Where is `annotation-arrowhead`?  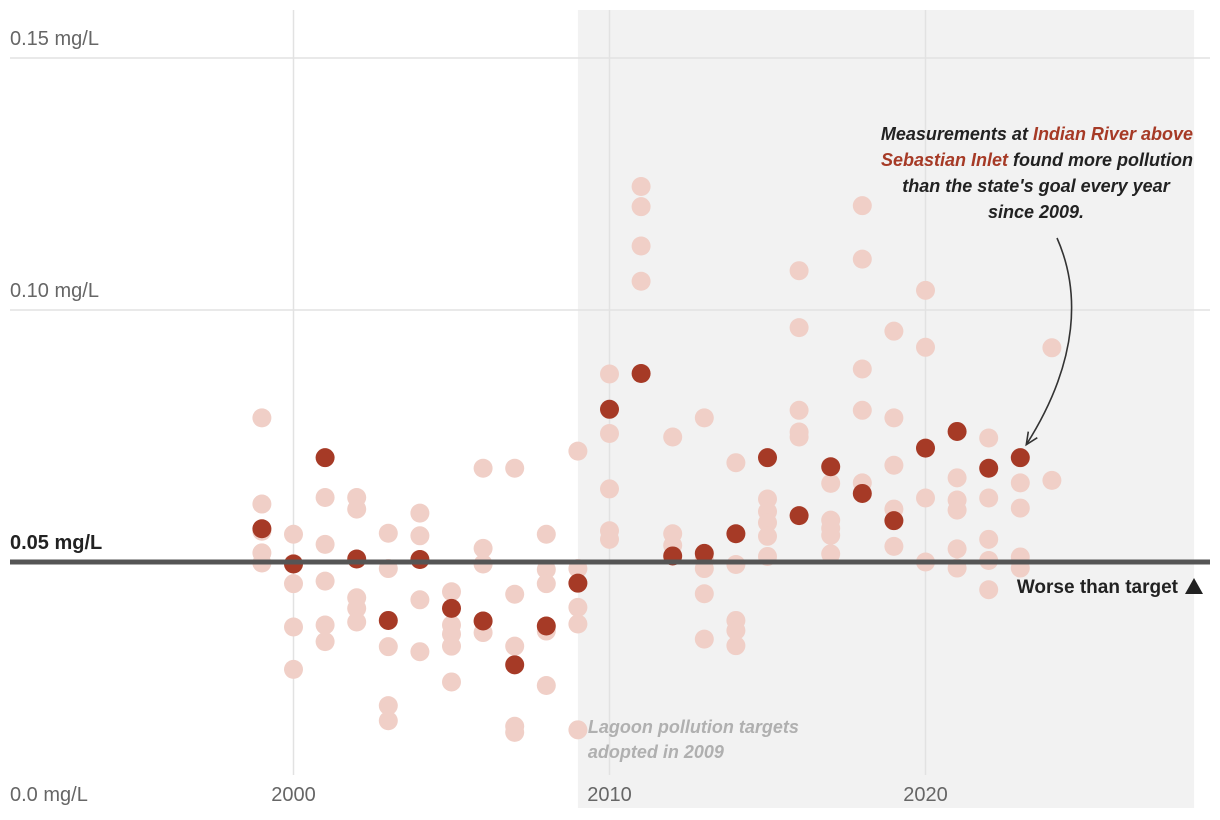 annotation-arrowhead is located at coordinates (1031, 439).